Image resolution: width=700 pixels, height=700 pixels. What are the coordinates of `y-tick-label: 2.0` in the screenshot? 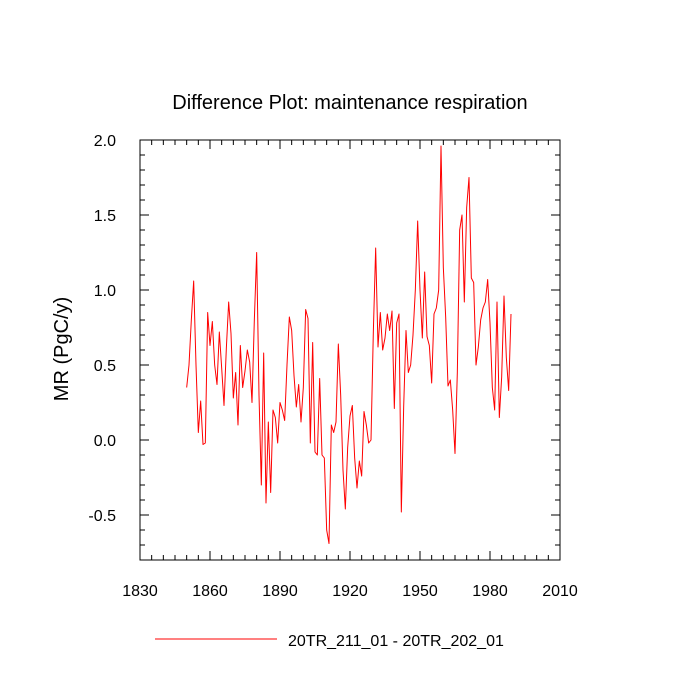 It's located at (105, 141).